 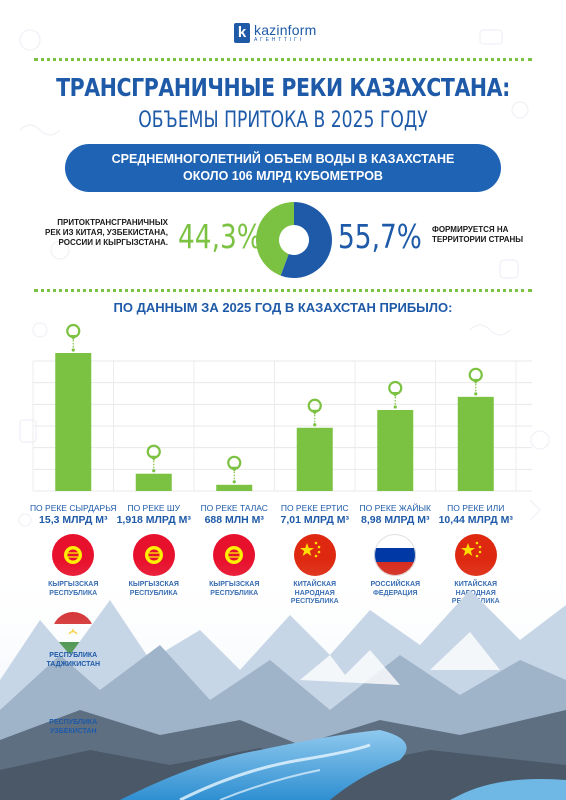 What do you see at coordinates (478, 234) in the screenshot?
I see `domestic-description: ФОРМИРУЕТСЯ НА ТЕРРИТОРИИ СТРАНЫ` at bounding box center [478, 234].